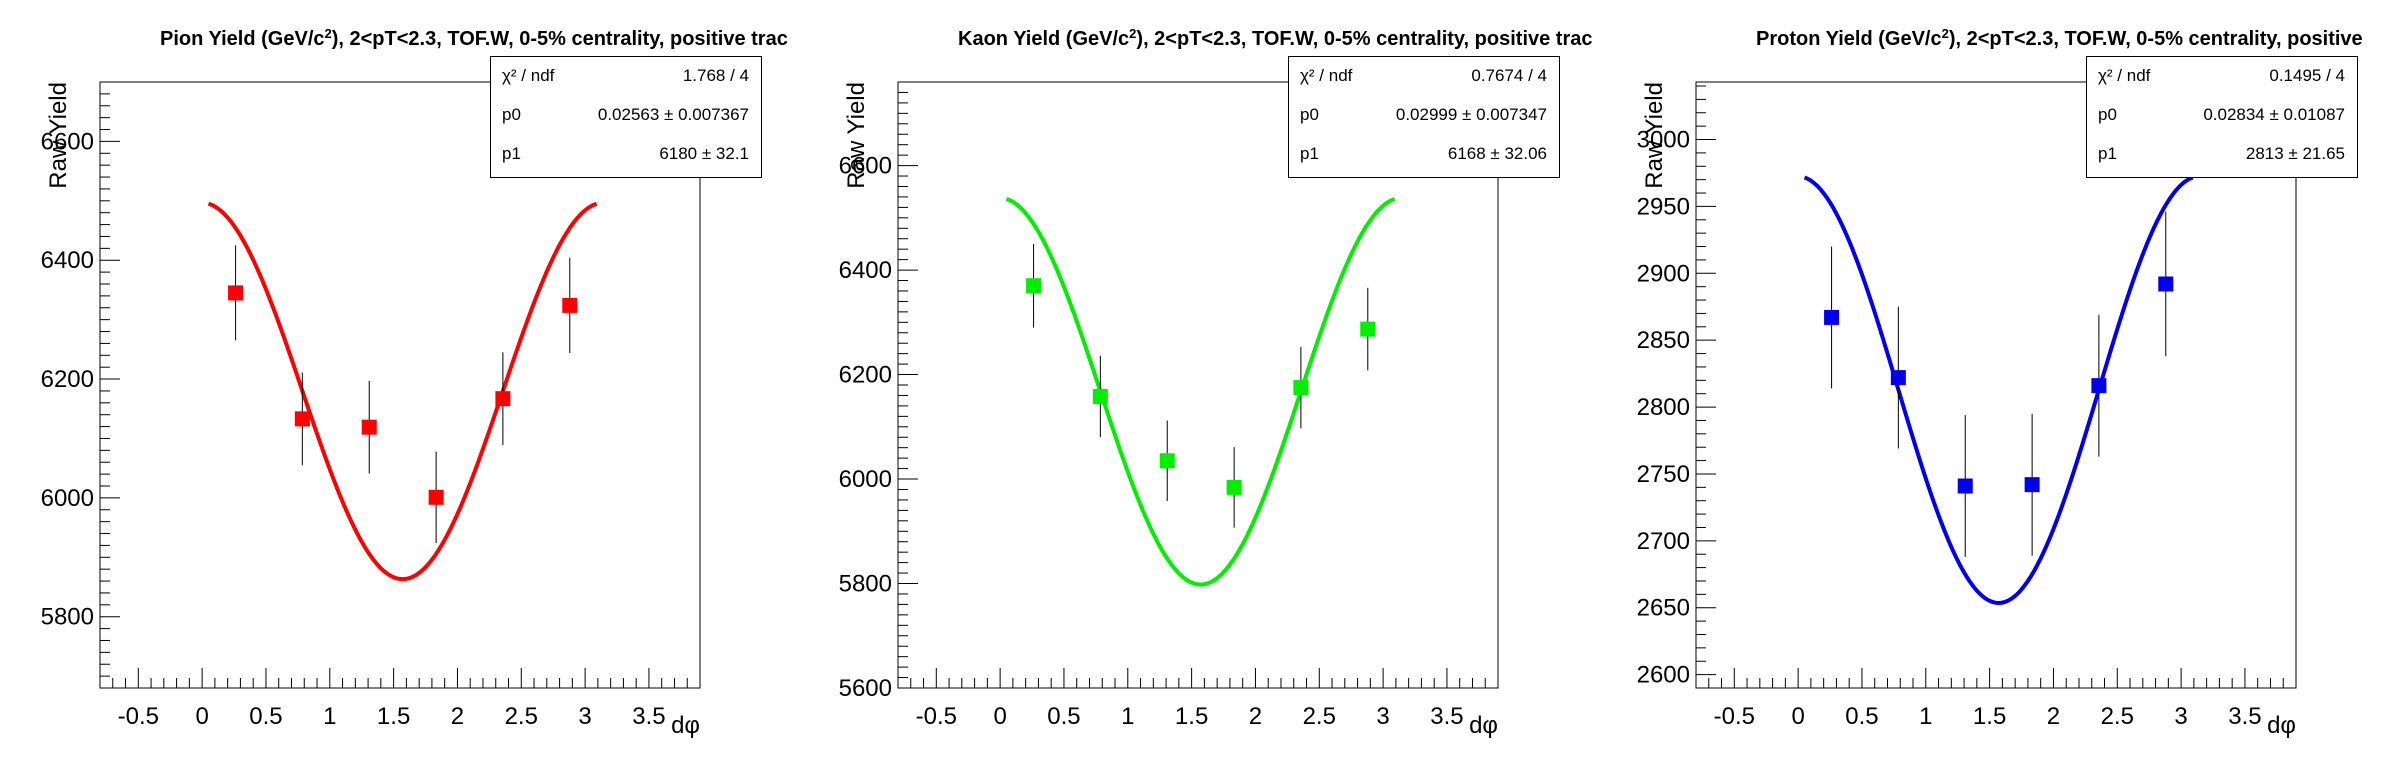 This screenshot has width=2396, height=772. What do you see at coordinates (1509, 75) in the screenshot?
I see `stat-value: 0.7674 / 4` at bounding box center [1509, 75].